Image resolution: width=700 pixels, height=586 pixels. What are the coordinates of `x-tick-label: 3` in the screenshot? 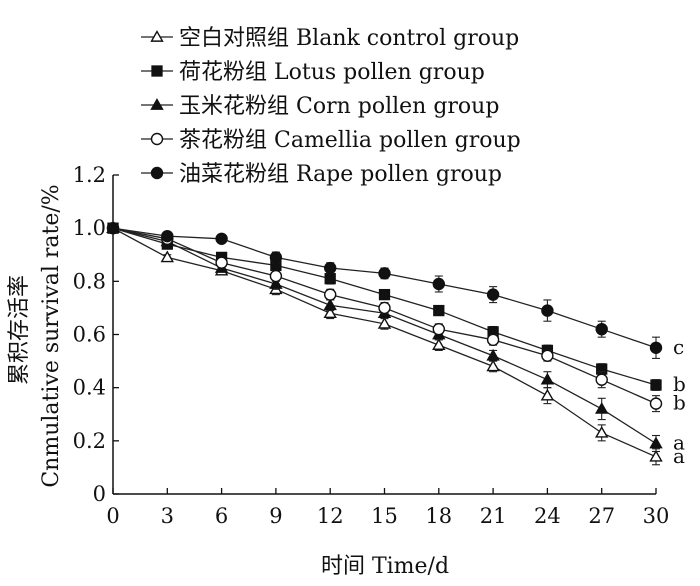 It's located at (167, 516).